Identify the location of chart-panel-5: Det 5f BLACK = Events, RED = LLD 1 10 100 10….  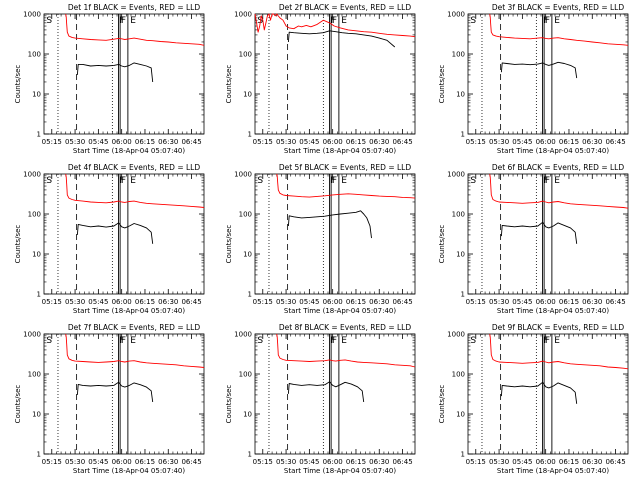
(320, 239).